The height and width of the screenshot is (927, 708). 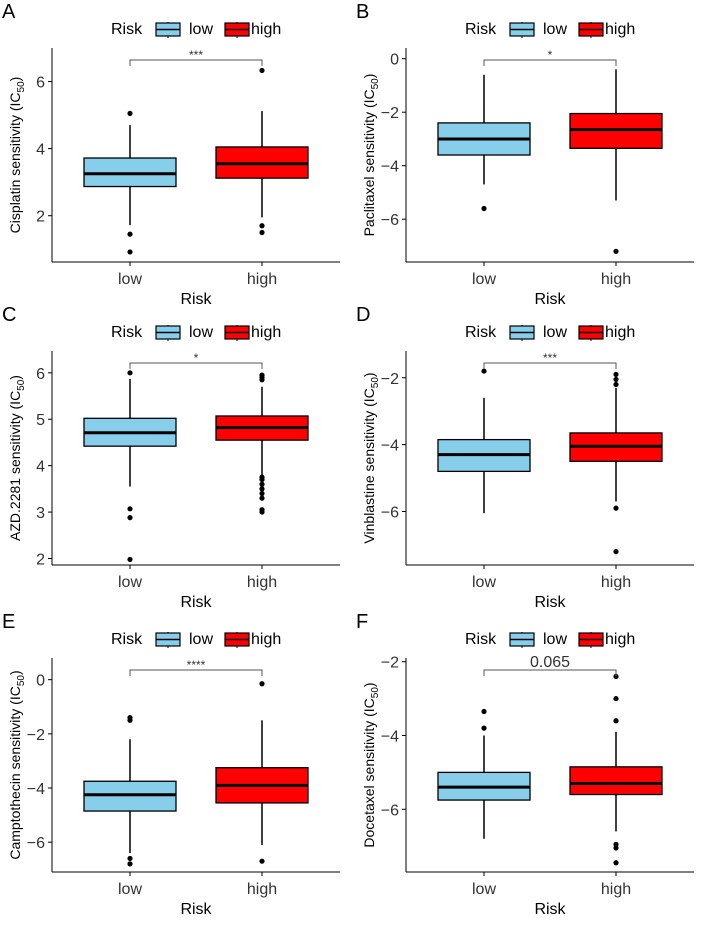 I want to click on y-axis-label: AZD.2281 sensitivity (IC50), so click(x=17, y=458).